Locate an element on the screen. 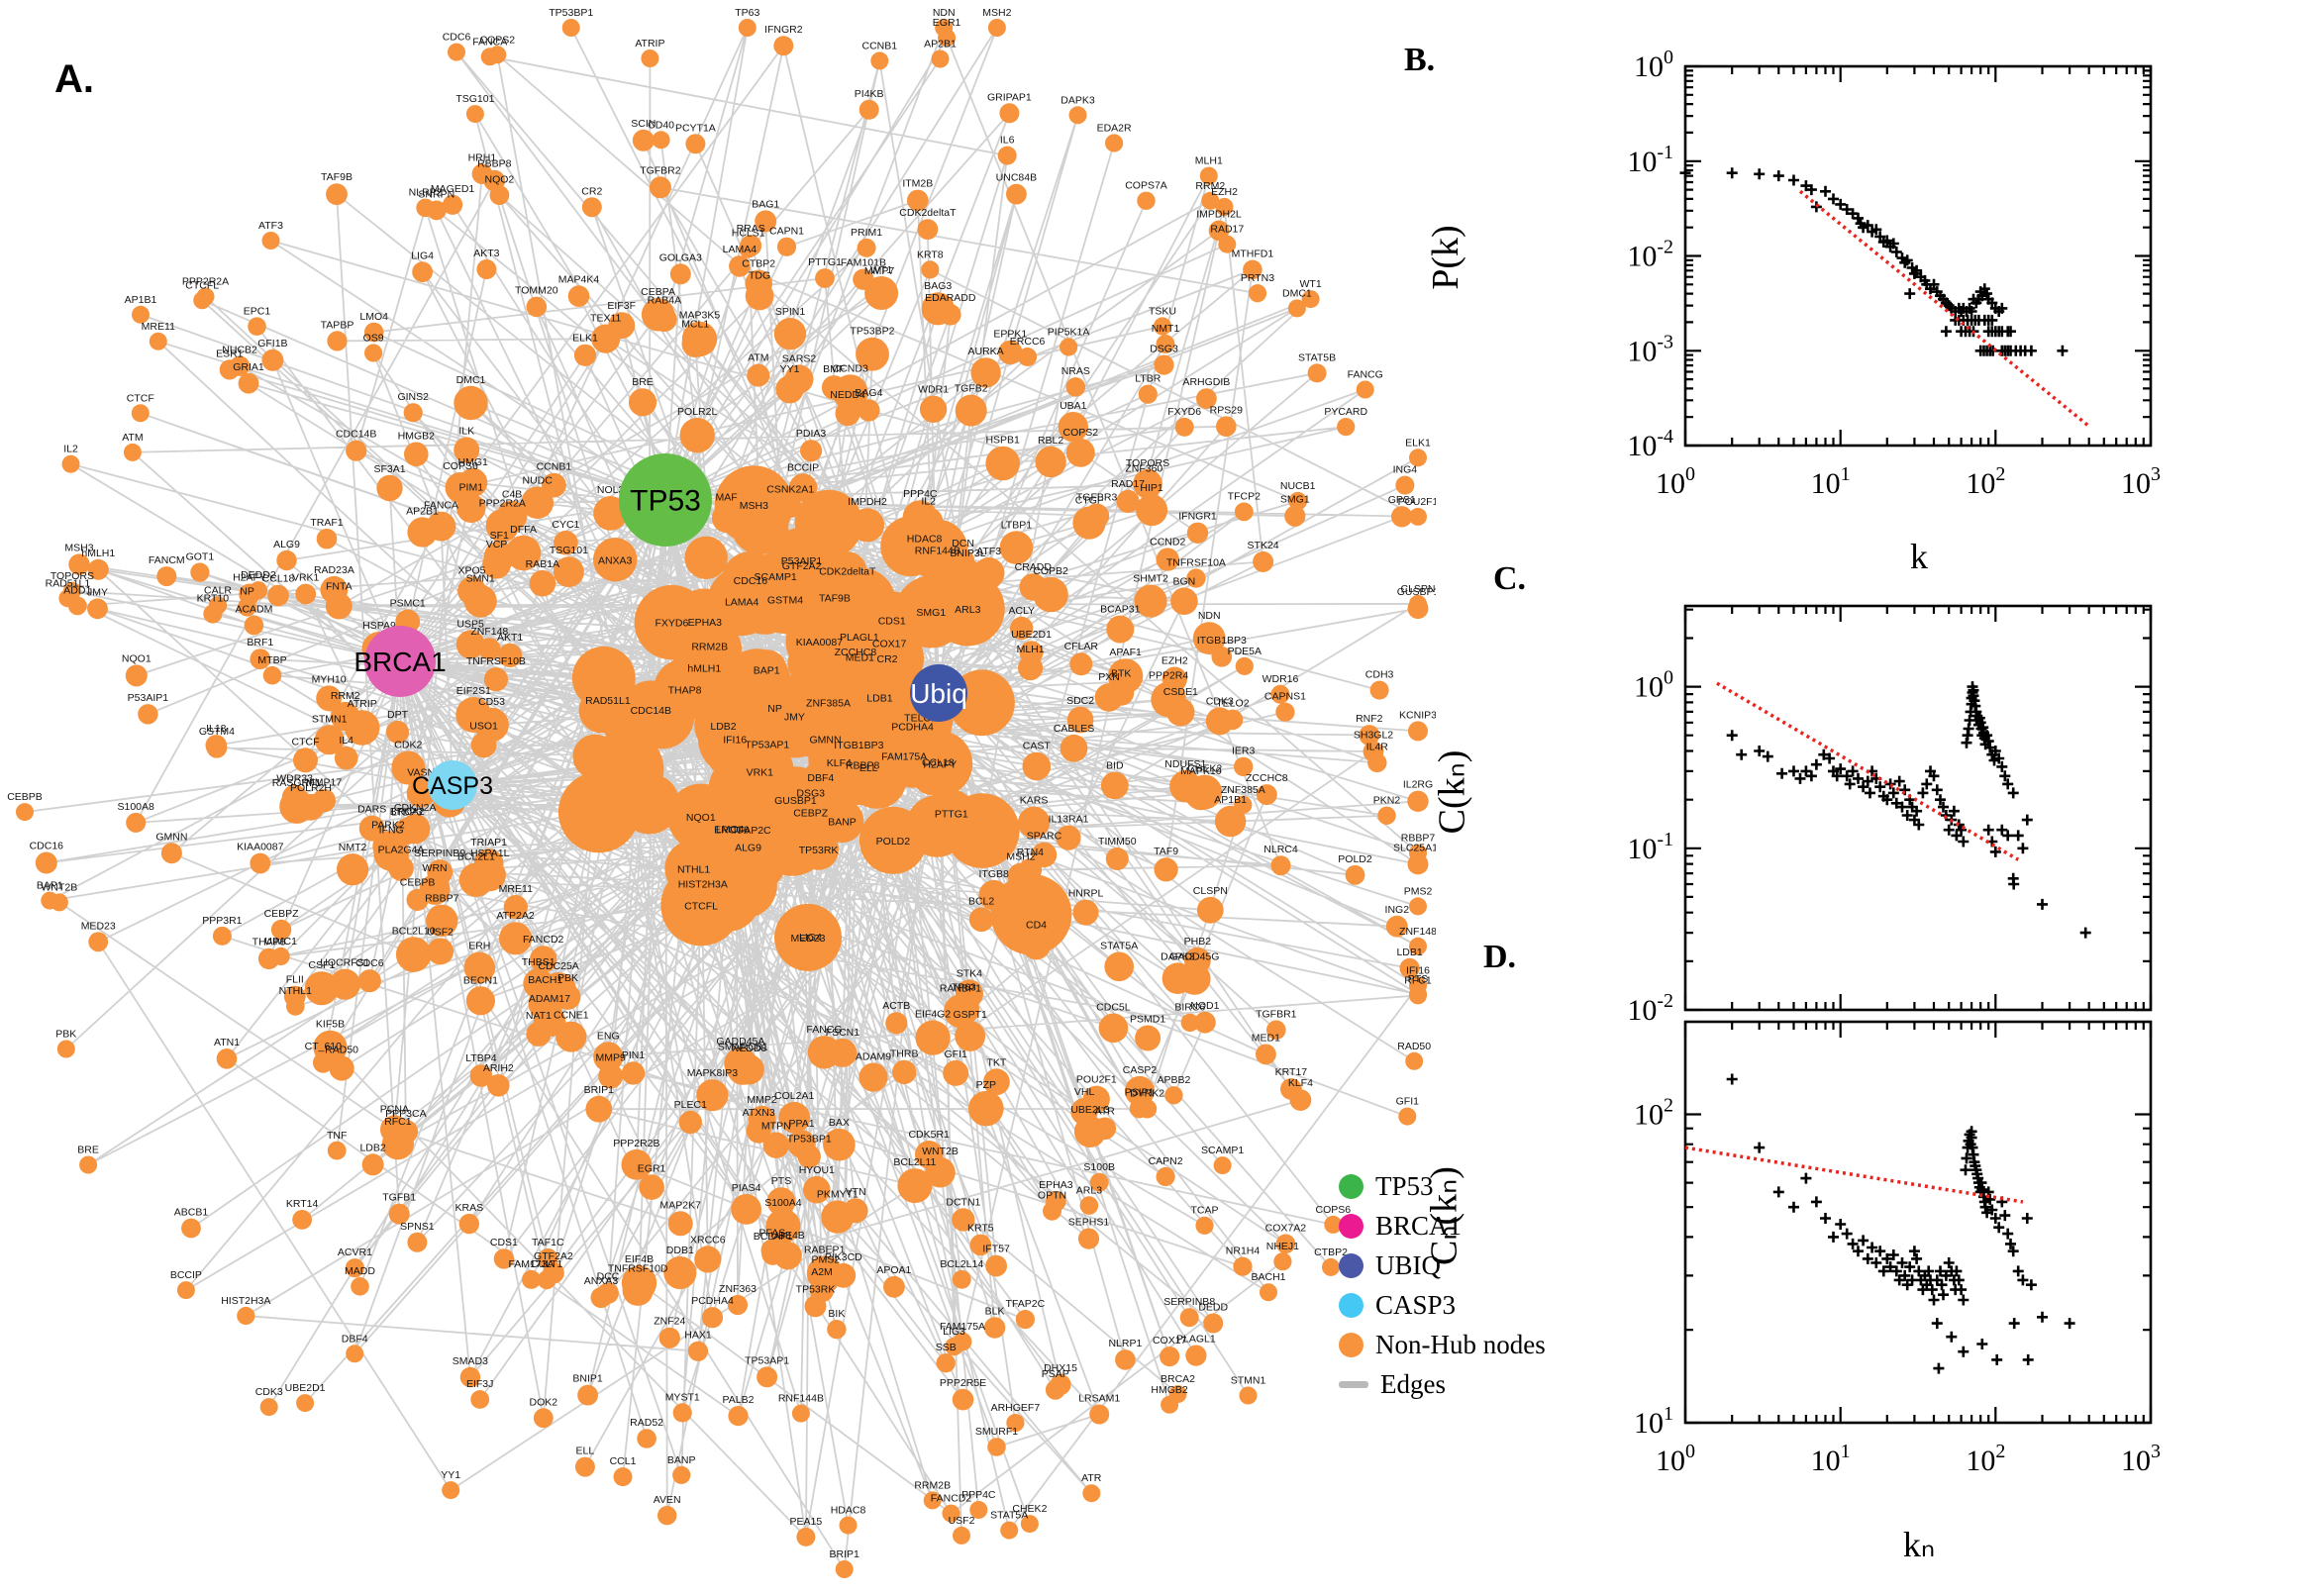 The width and height of the screenshot is (2323, 1596). node-label: TFCP2 is located at coordinates (1244, 497).